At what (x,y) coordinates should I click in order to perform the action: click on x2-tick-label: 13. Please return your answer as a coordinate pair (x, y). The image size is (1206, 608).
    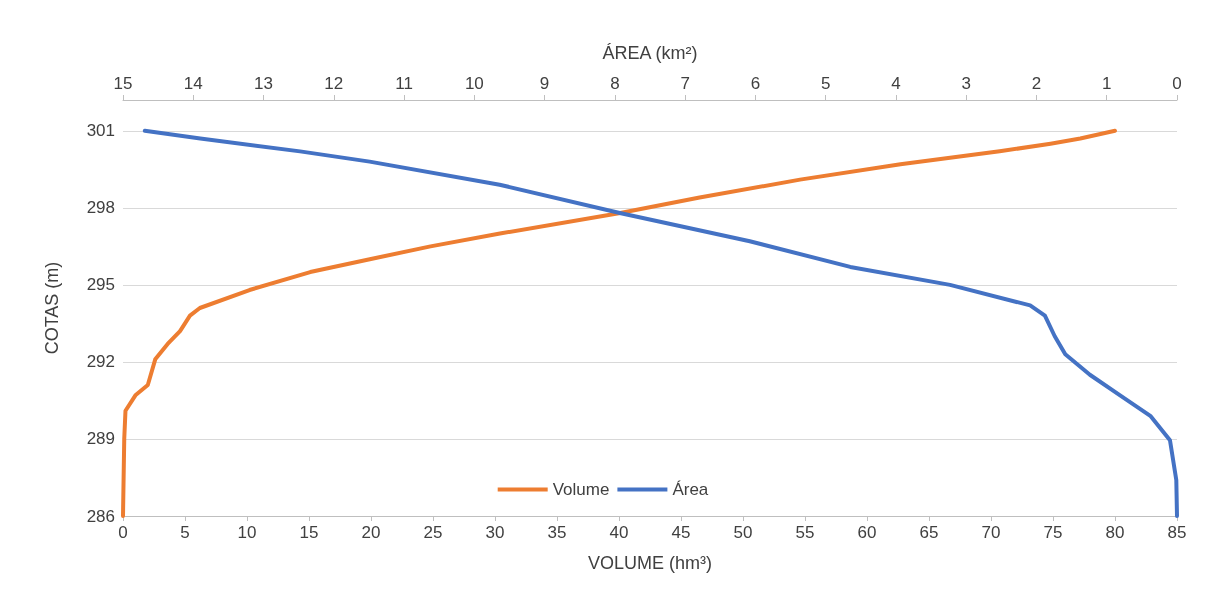
    Looking at the image, I should click on (263, 83).